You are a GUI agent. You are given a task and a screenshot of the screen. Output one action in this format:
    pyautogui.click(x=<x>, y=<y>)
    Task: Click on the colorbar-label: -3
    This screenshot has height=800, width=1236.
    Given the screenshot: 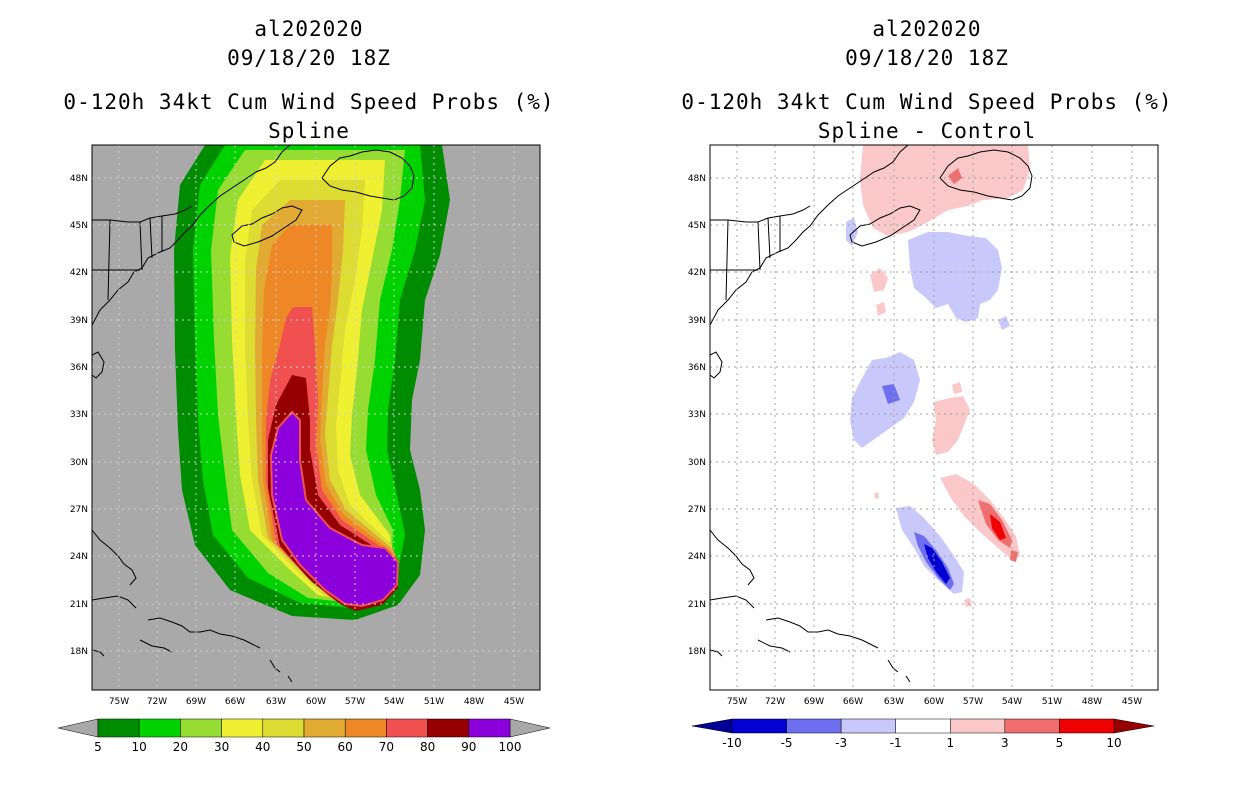 What is the action you would take?
    pyautogui.click(x=841, y=743)
    